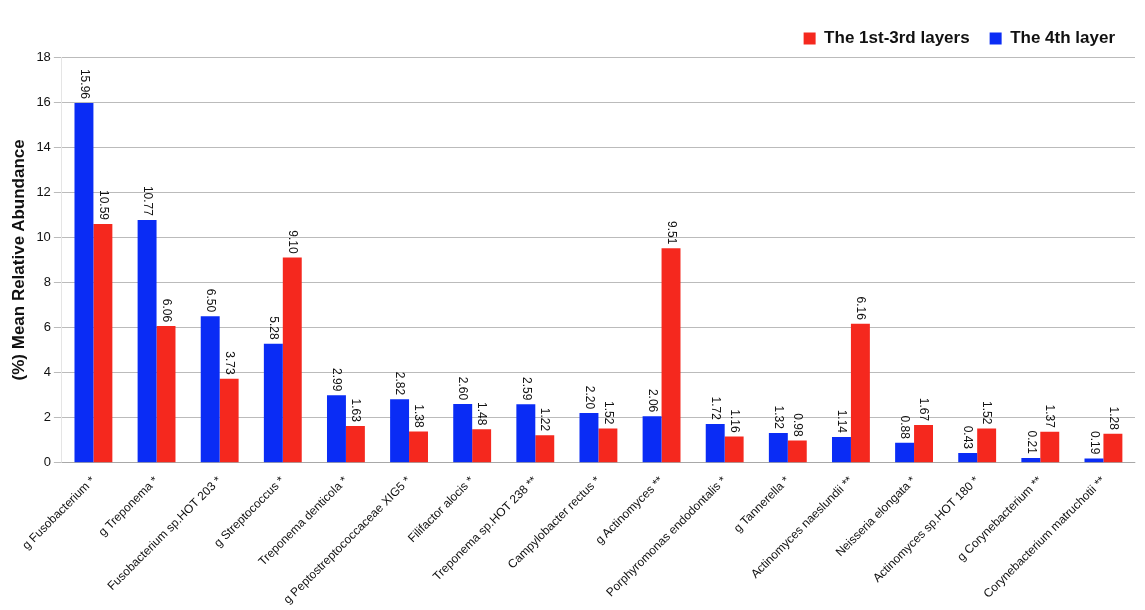 The width and height of the screenshot is (1145, 610). I want to click on y-tick-label: 16, so click(43, 101).